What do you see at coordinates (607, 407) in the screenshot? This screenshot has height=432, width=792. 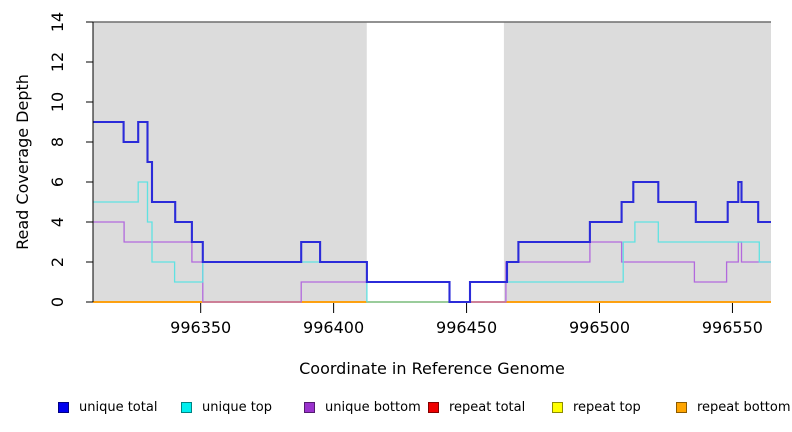 I see `legend-label: repeat top` at bounding box center [607, 407].